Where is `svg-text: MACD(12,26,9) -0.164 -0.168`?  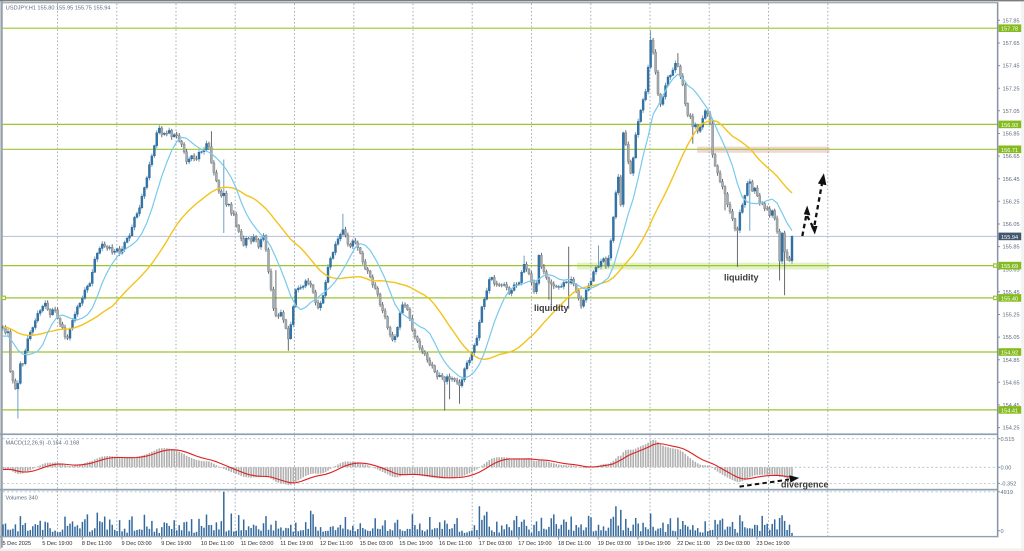
svg-text: MACD(12,26,9) -0.164 -0.168 is located at coordinates (43, 444).